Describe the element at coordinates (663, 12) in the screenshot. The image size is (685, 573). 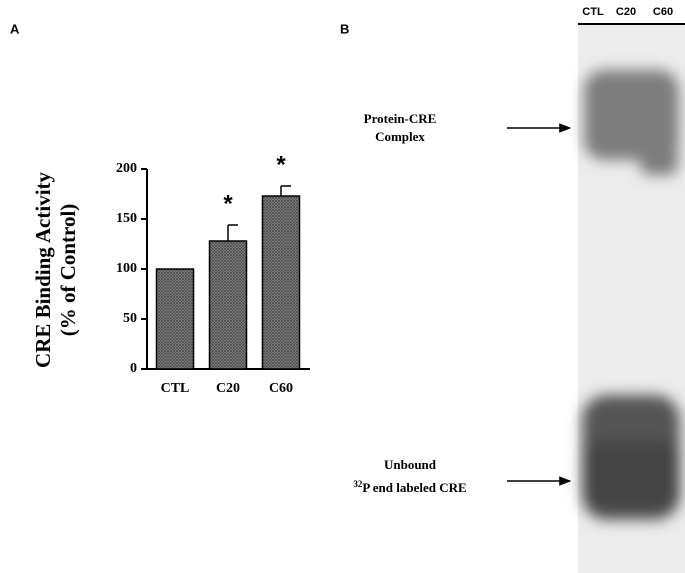
I see `lane-label: C60` at that location.